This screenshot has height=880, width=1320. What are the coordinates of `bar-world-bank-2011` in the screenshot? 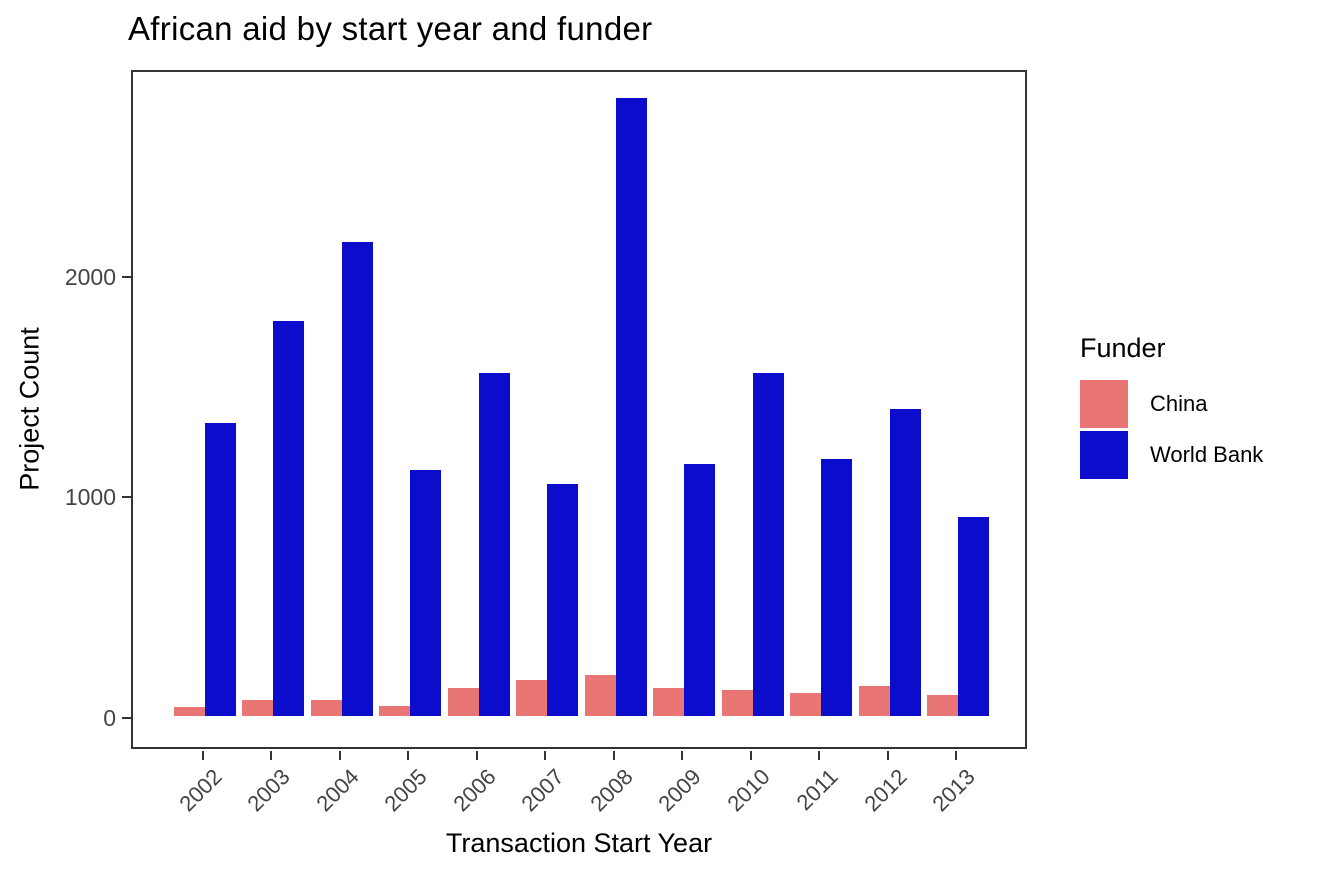 It's located at (837, 587).